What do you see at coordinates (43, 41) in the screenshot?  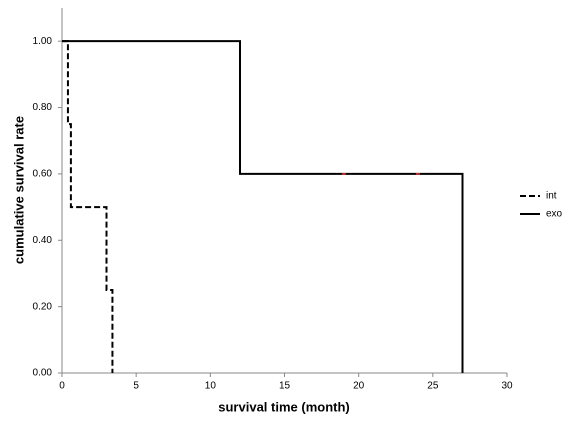 I see `y-tick-label: 1.00` at bounding box center [43, 41].